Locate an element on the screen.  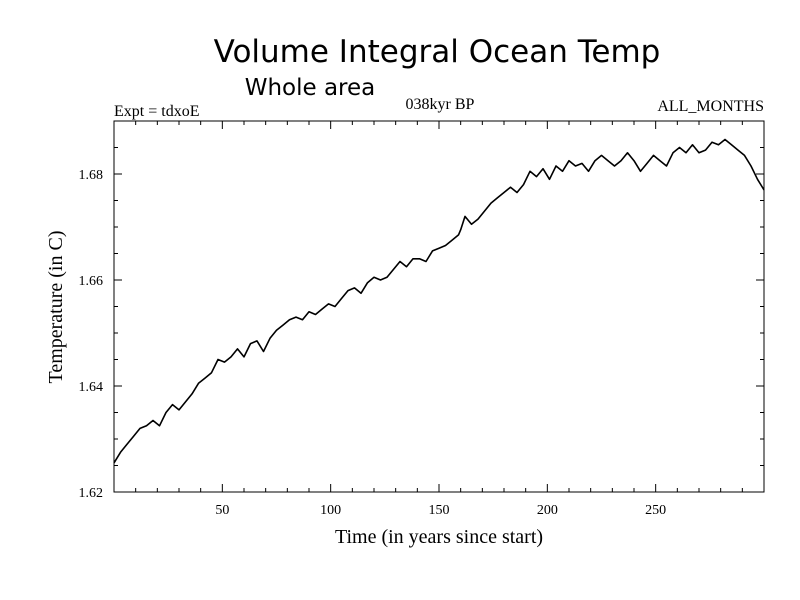
experiment-label: Expt = tdxoE is located at coordinates (156, 111).